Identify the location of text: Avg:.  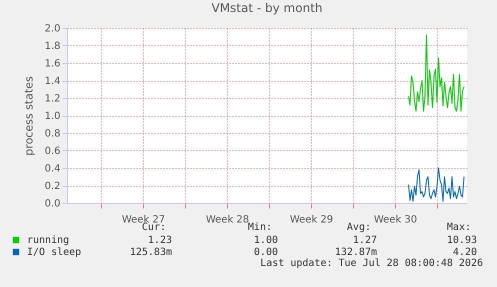
(358, 227).